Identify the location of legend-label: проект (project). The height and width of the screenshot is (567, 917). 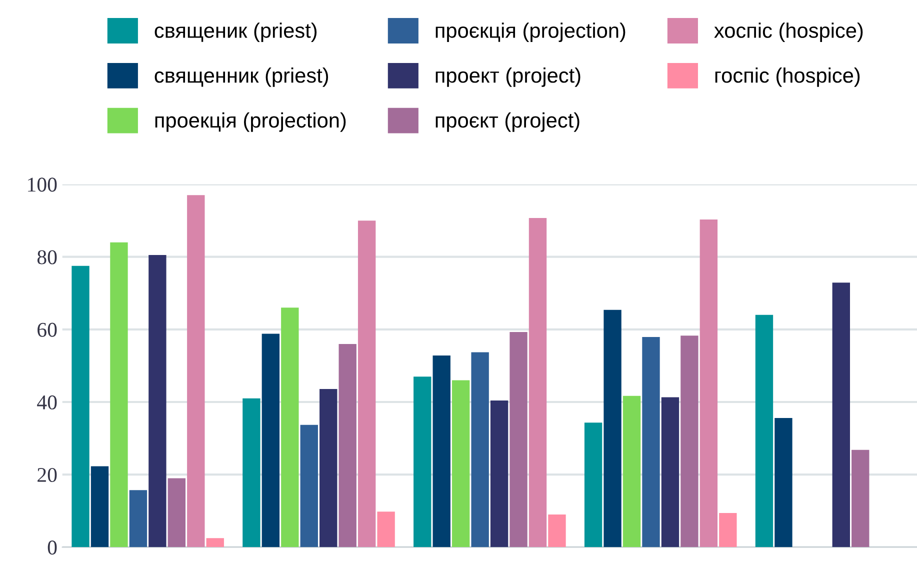
(508, 77).